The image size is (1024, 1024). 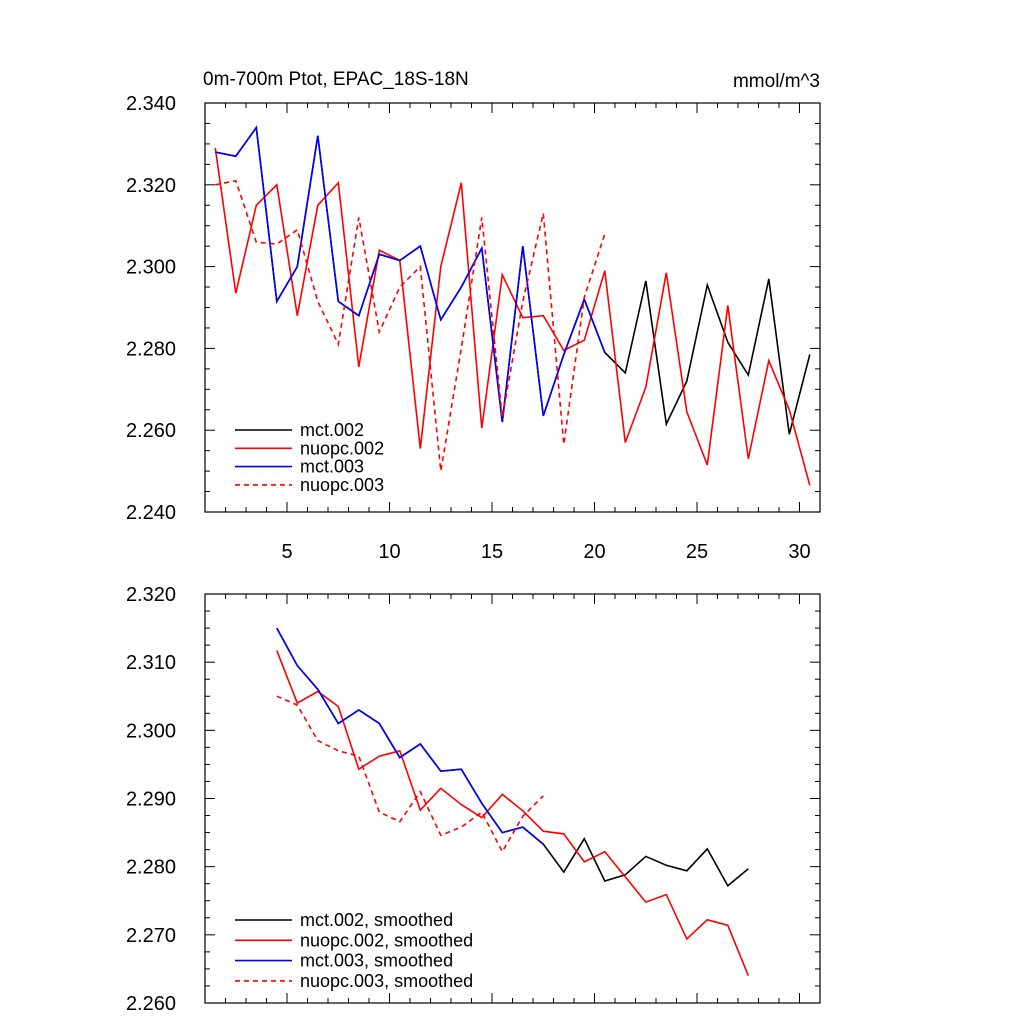 I want to click on legend-label: mct.003, so click(x=332, y=467).